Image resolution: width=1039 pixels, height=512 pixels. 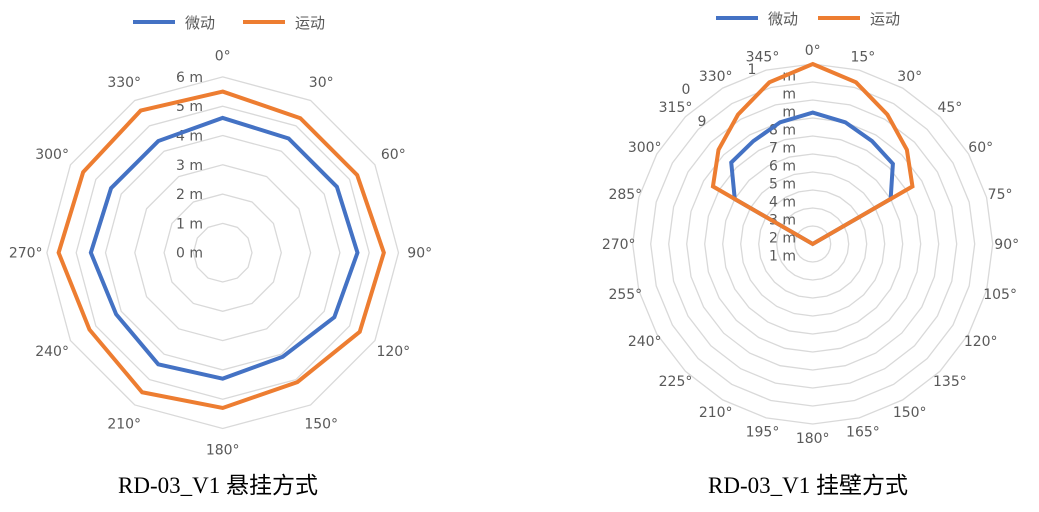 I want to click on angle-label: 105°, so click(x=1000, y=295).